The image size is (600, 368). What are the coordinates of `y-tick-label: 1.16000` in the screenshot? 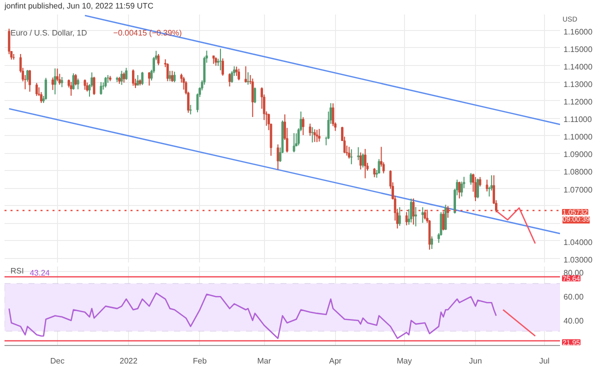 It's located at (578, 31).